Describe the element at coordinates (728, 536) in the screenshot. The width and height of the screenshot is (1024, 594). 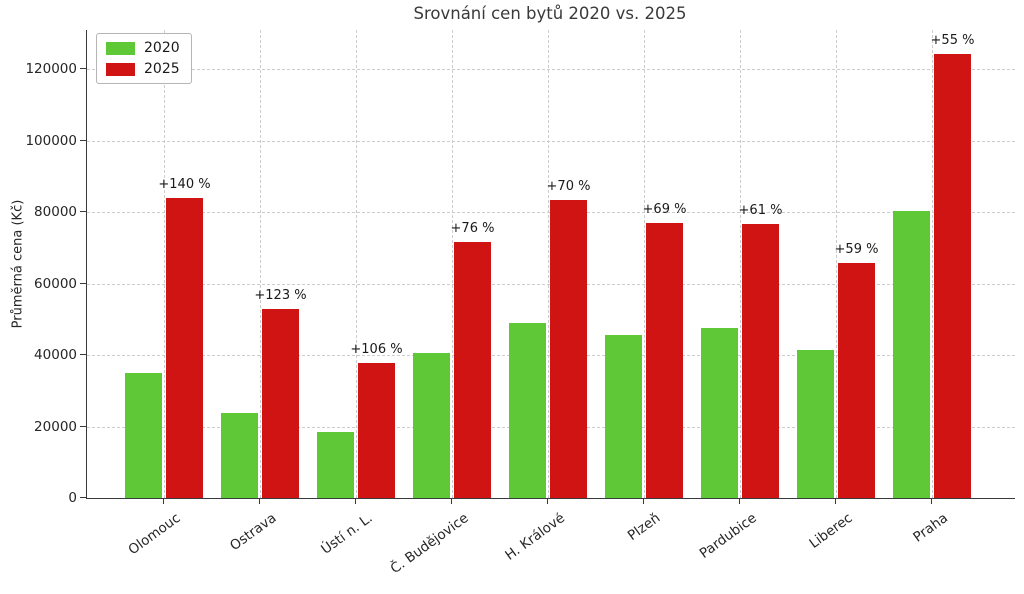
I see `x-tick-label: Pardubice` at that location.